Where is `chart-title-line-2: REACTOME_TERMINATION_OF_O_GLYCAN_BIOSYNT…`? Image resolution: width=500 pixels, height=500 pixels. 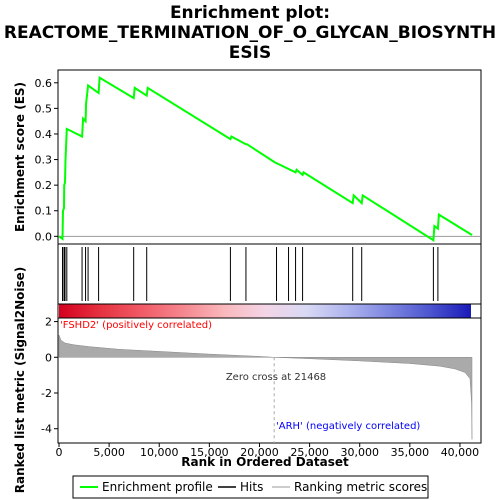
chart-title-line-2: REACTOME_TERMINATION_OF_O_GLYCAN_BIOSYNT… is located at coordinates (250, 33).